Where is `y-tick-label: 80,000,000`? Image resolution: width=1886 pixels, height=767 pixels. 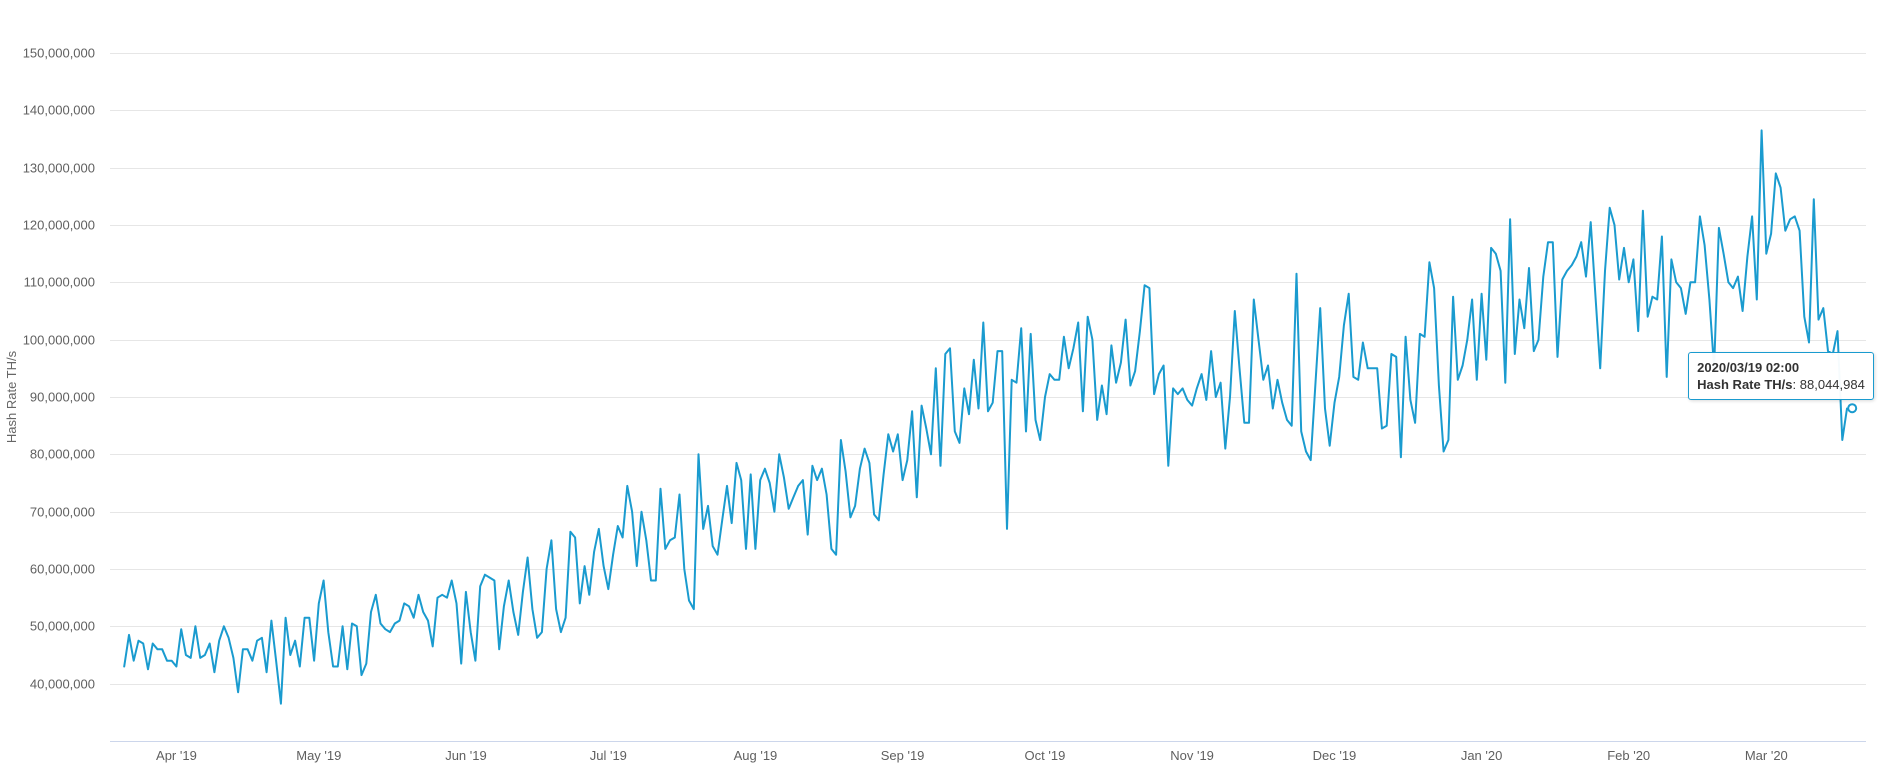
y-tick-label: 80,000,000 is located at coordinates (62, 454).